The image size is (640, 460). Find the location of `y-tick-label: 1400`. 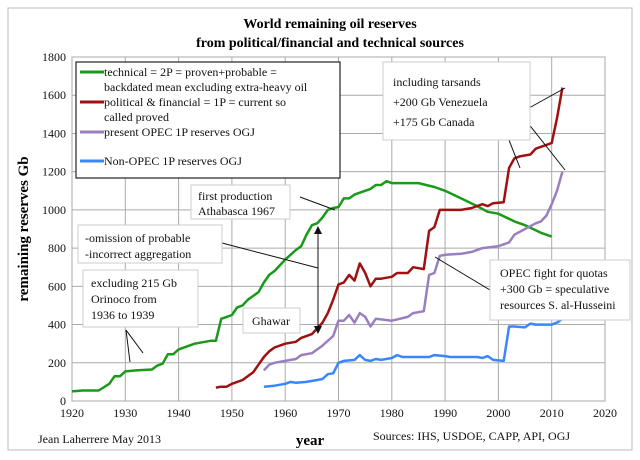

y-tick-label: 1400 is located at coordinates (54, 133).